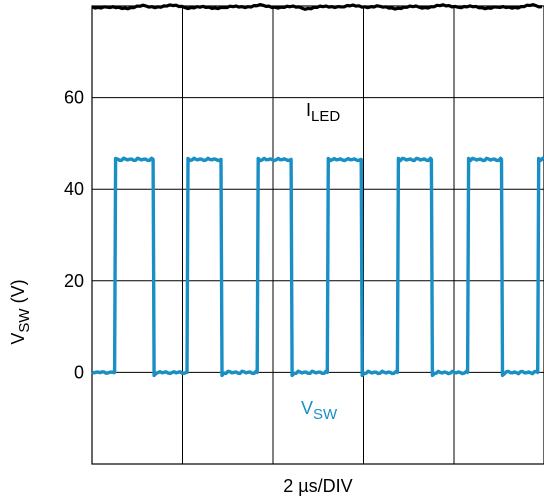  Describe the element at coordinates (79, 372) in the screenshot. I see `y-tick-label: 0` at that location.